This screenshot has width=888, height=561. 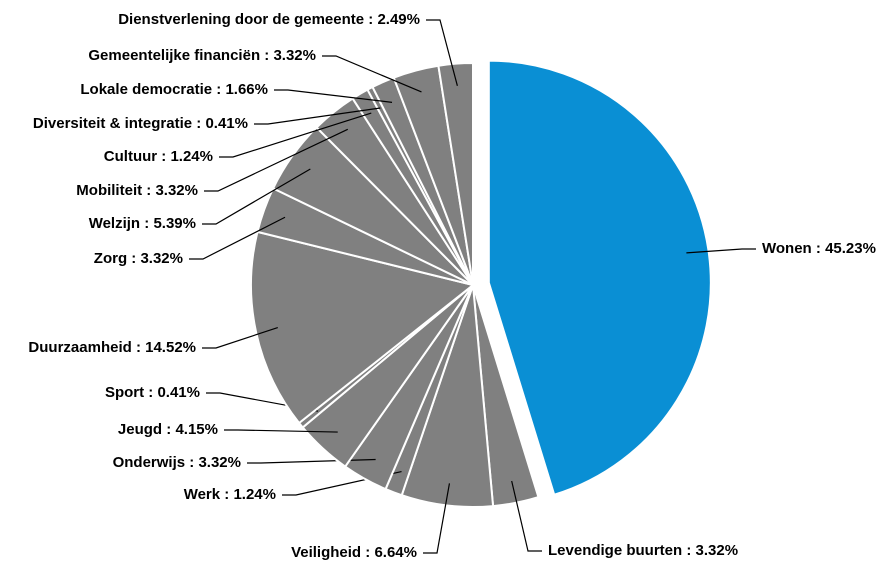 I want to click on slice-label: Duurzaamheid : 14.52%, so click(x=112, y=347).